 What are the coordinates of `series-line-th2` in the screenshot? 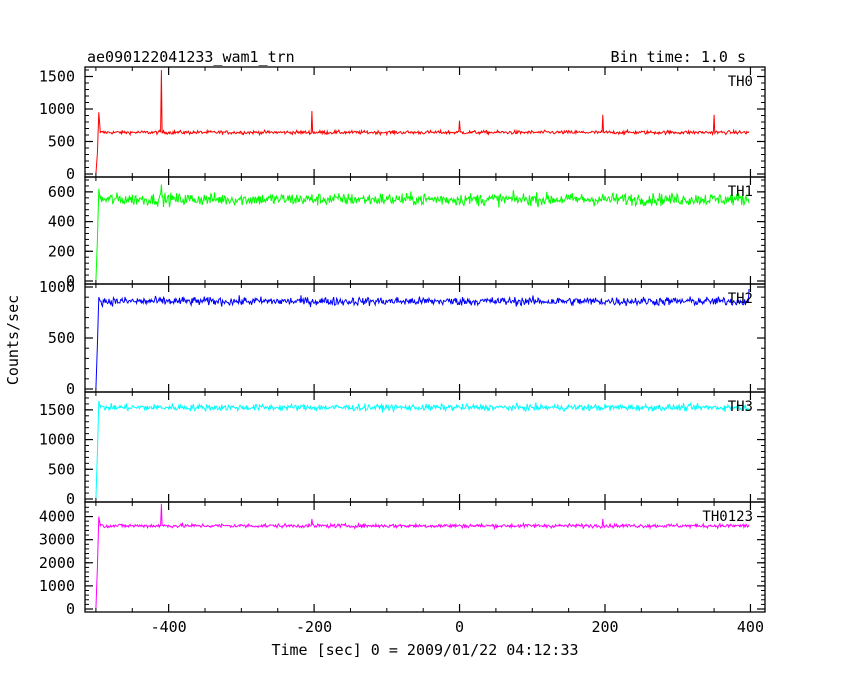 It's located at (422, 339).